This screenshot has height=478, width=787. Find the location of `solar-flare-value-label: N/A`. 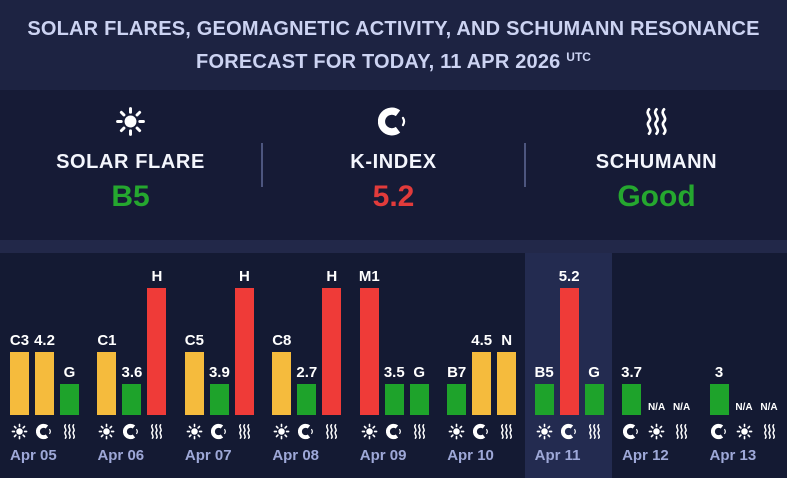

solar-flare-value-label: N/A is located at coordinates (656, 407).